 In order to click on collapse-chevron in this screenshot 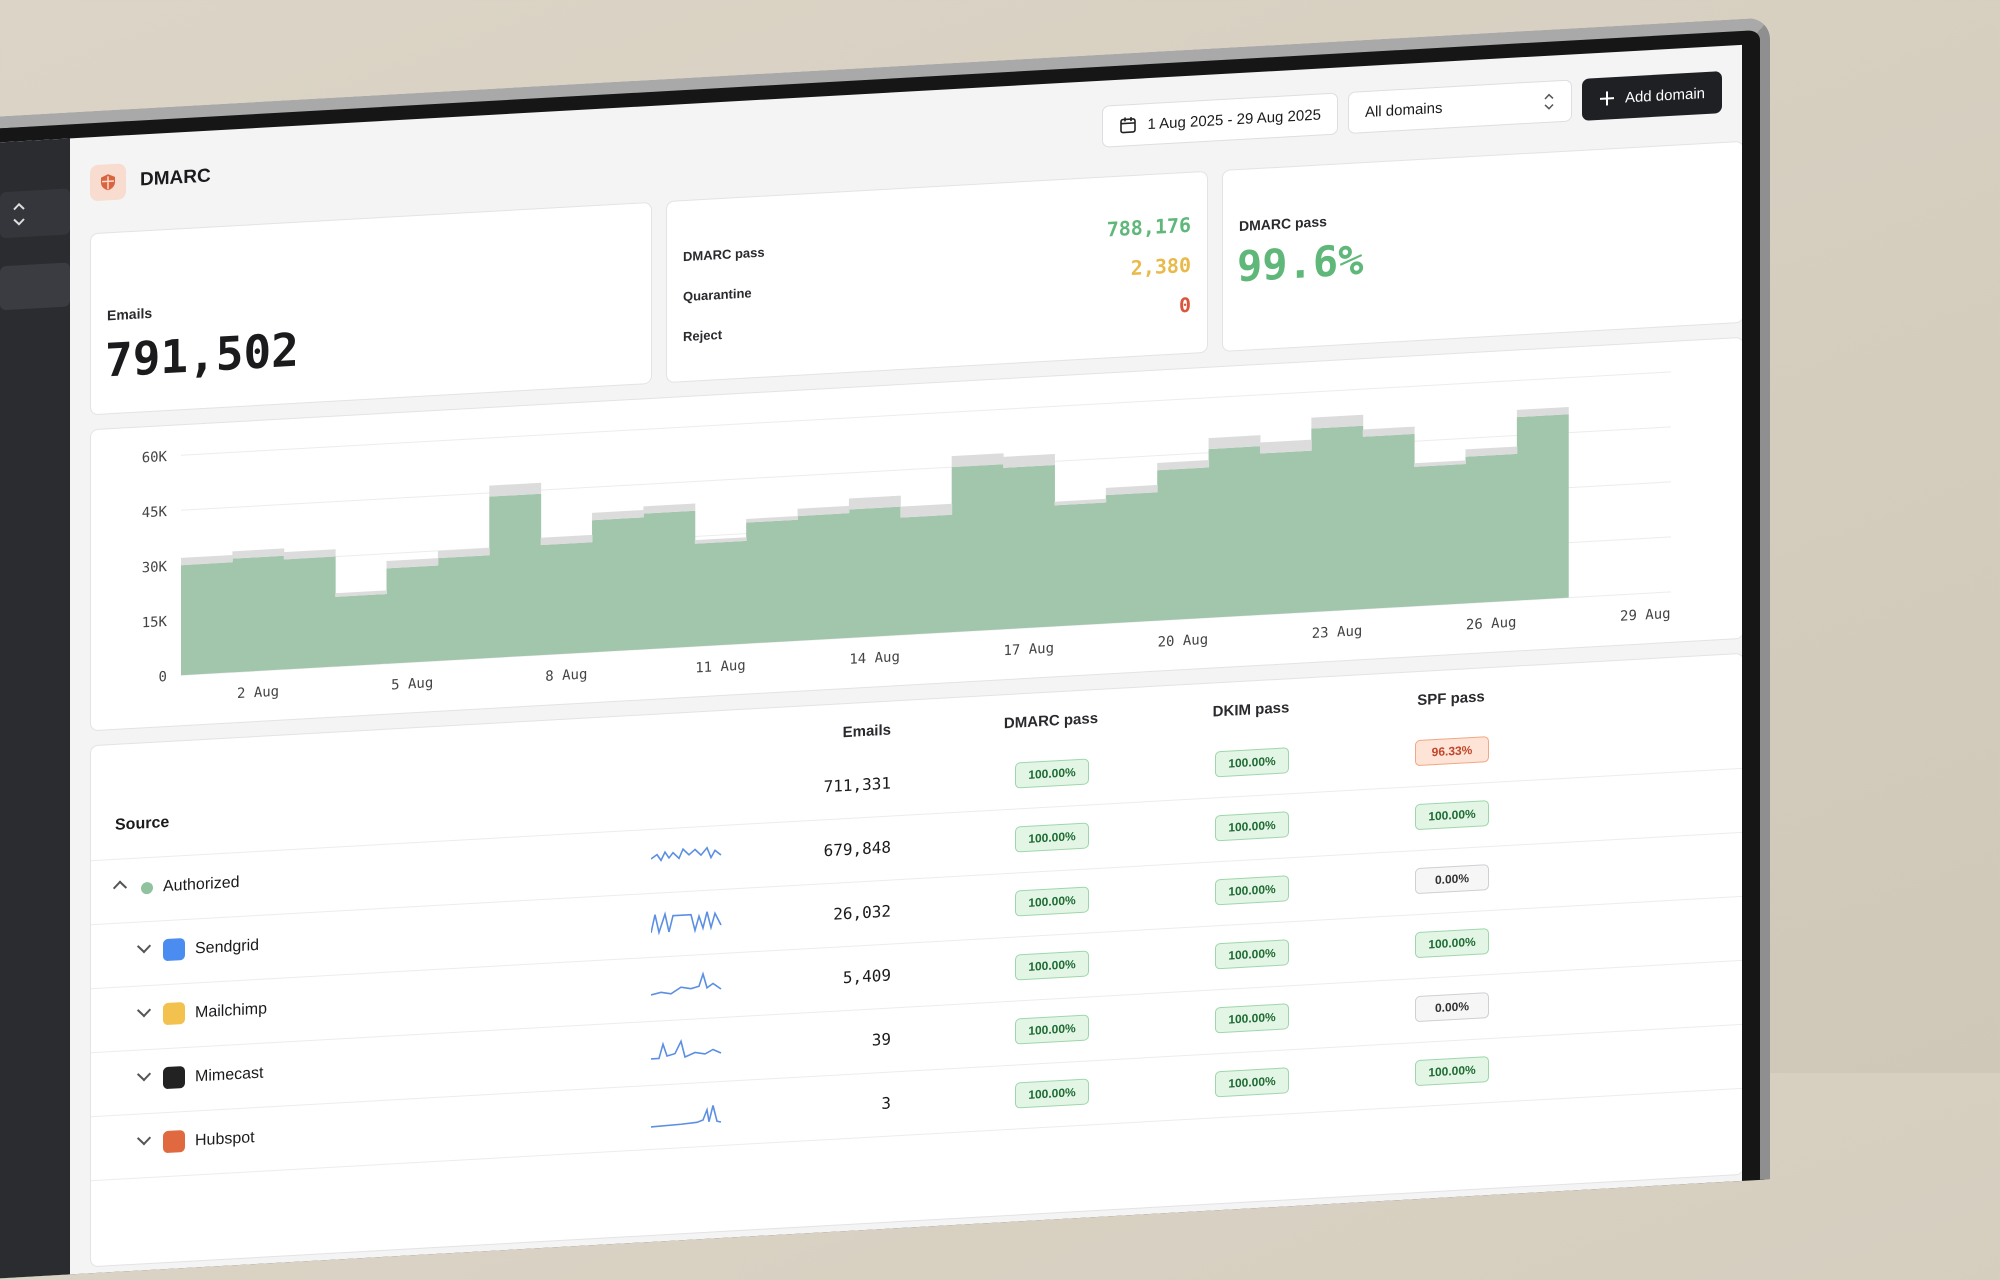, I will do `click(120, 887)`.